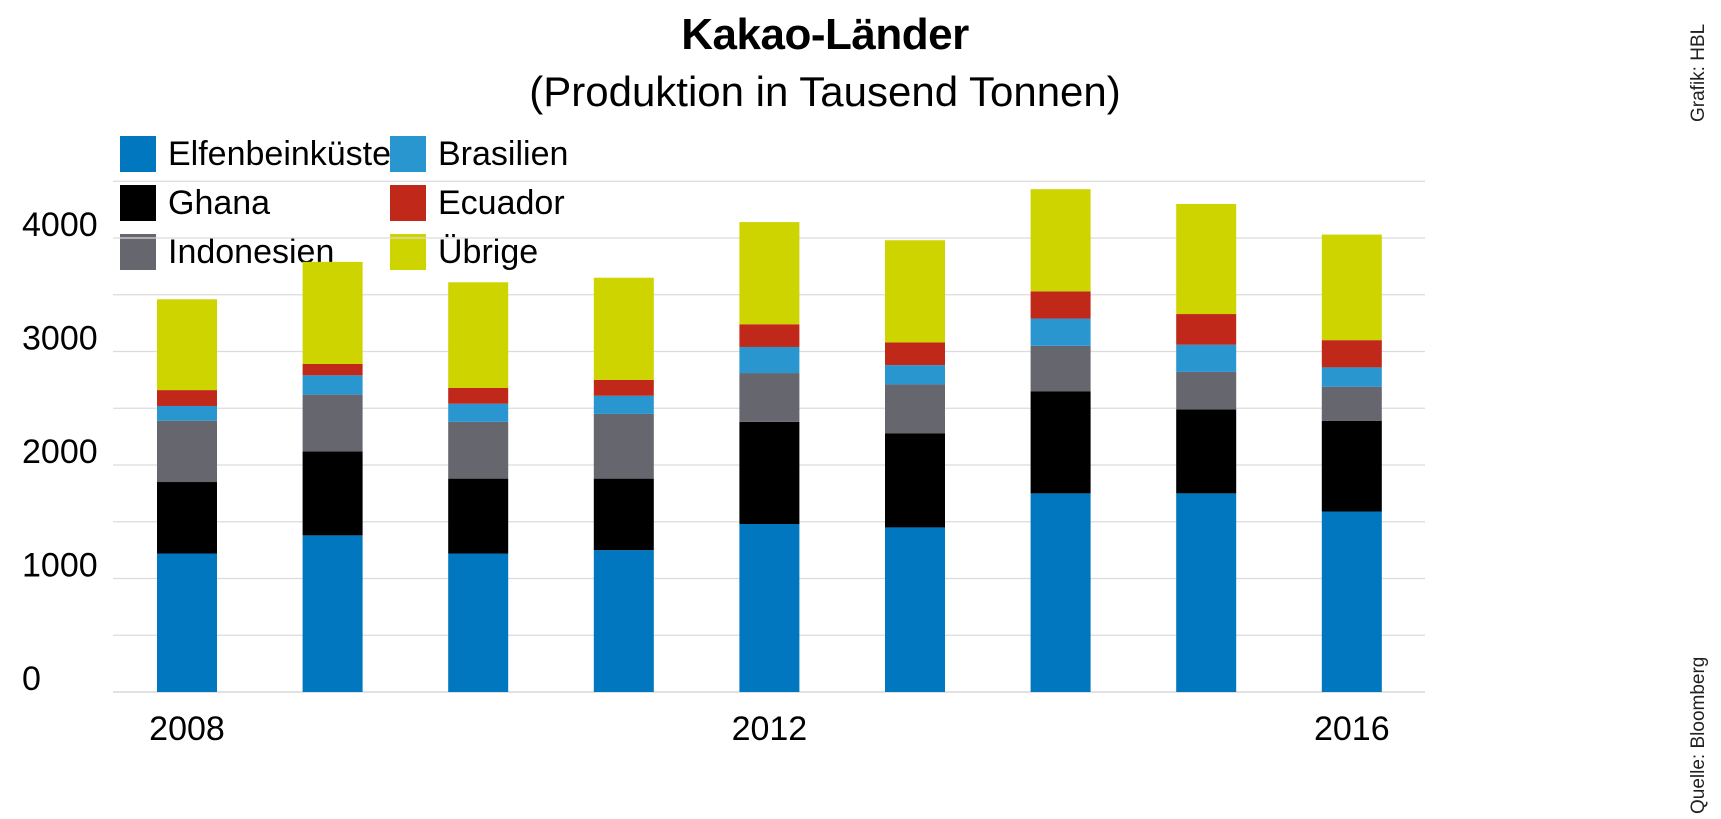  I want to click on legend-item: Brasilien, so click(479, 154).